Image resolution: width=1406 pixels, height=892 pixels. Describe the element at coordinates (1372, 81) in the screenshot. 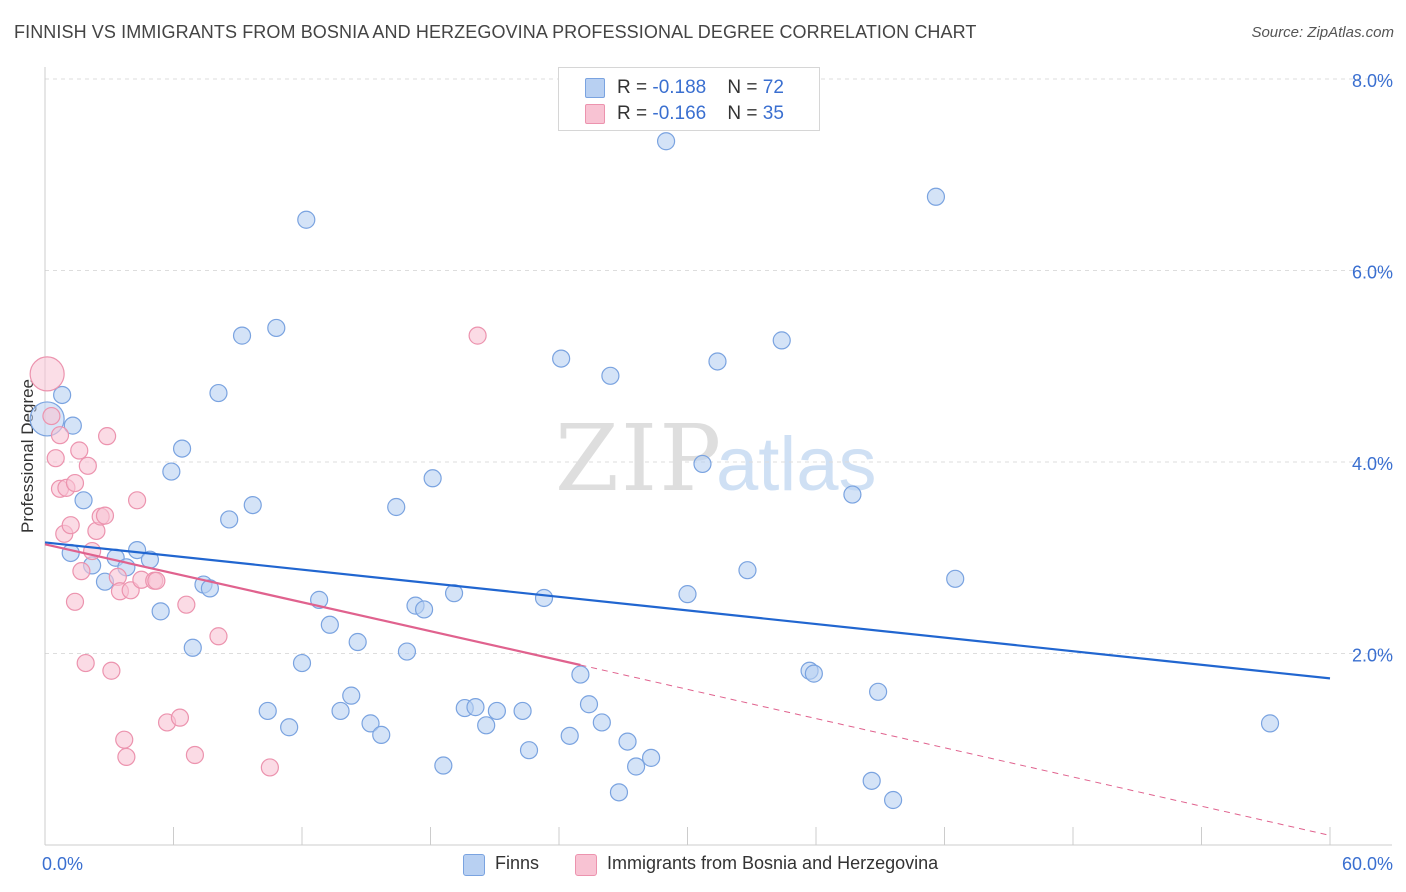

I see `y-tick-label: 8.0%` at that location.